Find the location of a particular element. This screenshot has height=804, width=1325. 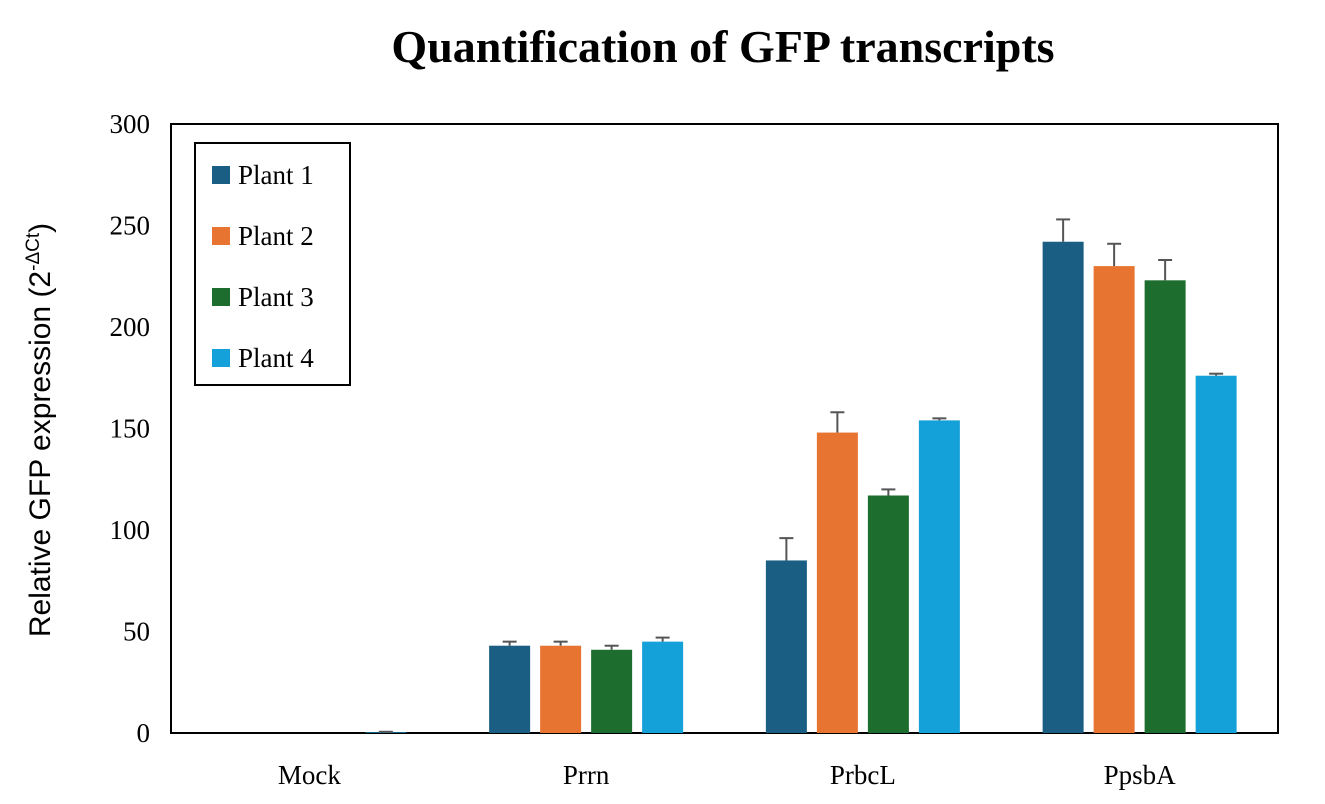

x-category-label: Mock is located at coordinates (309, 775).